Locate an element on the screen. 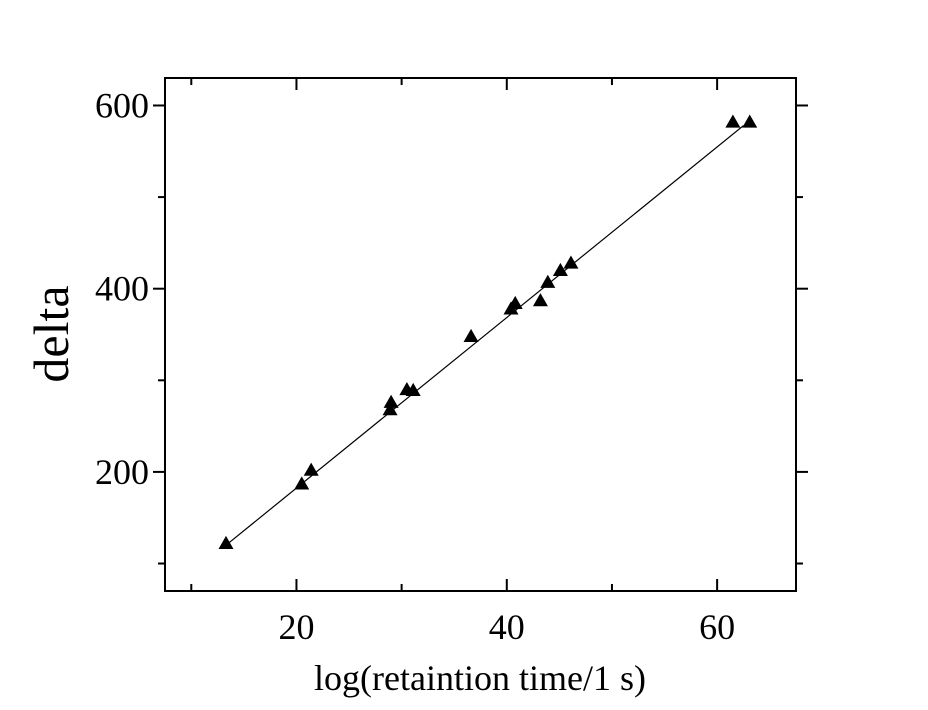 The height and width of the screenshot is (710, 928). y-tick-label: 400 is located at coordinates (122, 289).